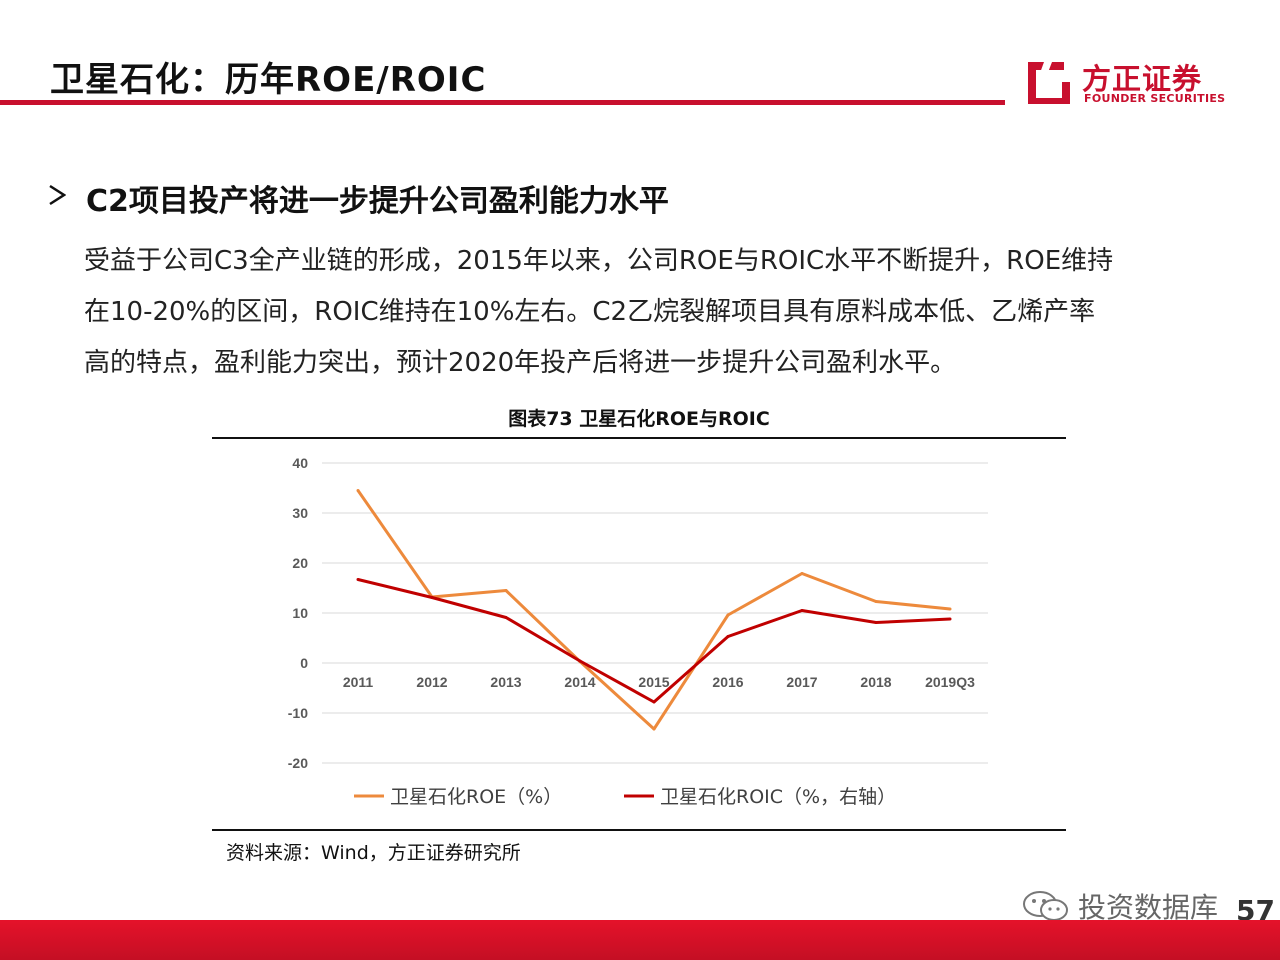 The height and width of the screenshot is (960, 1280). What do you see at coordinates (653, 682) in the screenshot?
I see `x-tick-label: 2015` at bounding box center [653, 682].